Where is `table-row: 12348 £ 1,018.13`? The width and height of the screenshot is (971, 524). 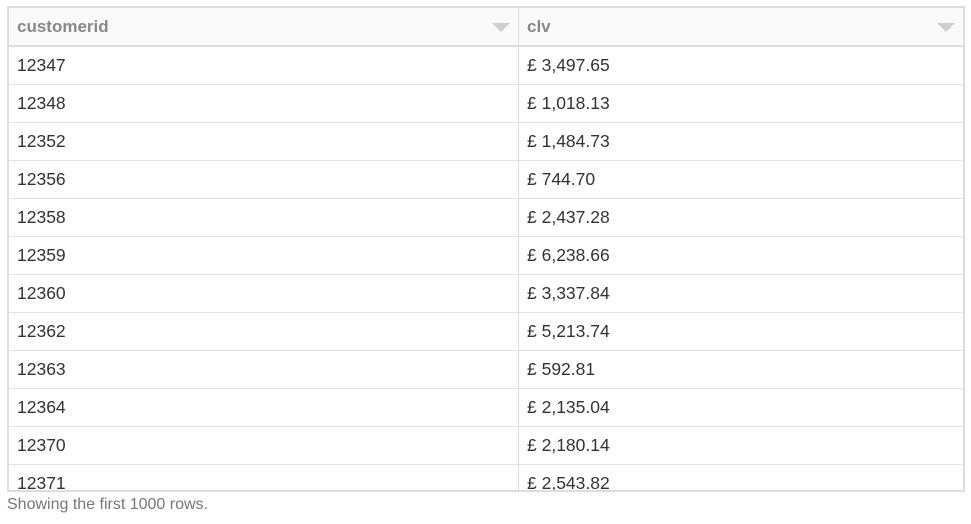
table-row: 12348 £ 1,018.13 is located at coordinates (486, 104).